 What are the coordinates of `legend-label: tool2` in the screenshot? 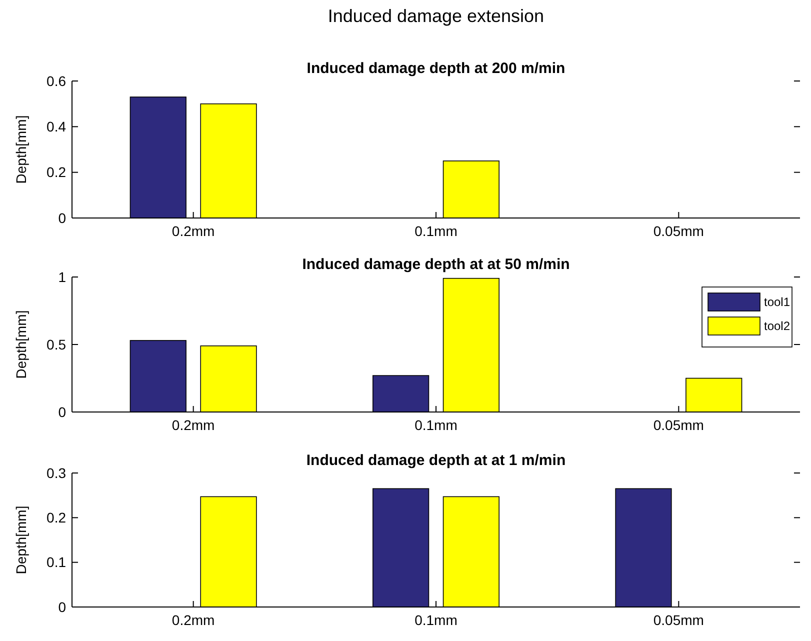 It's located at (777, 326).